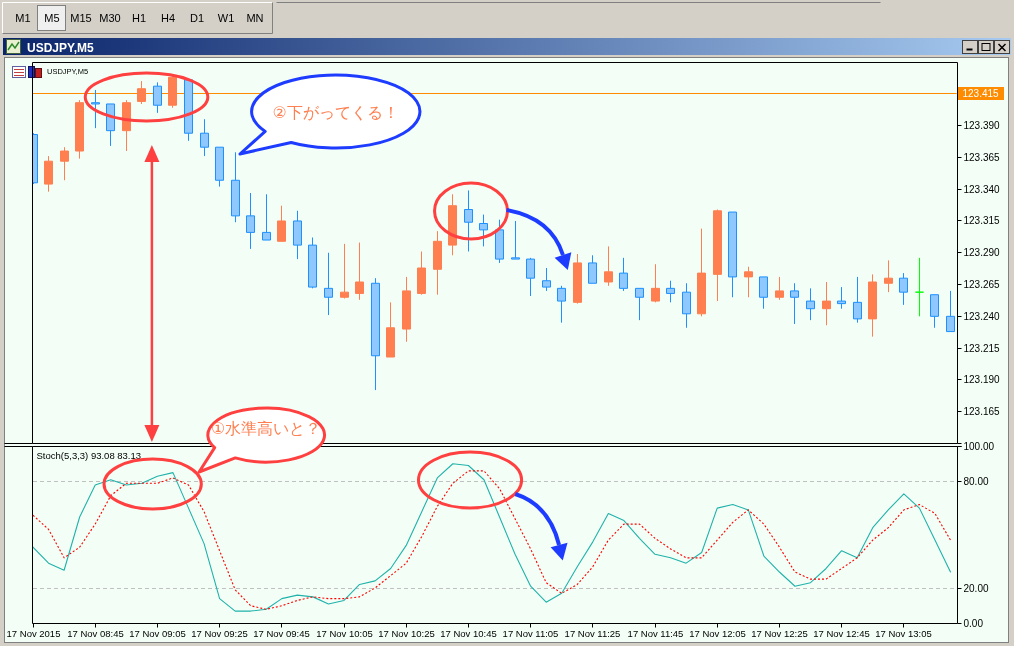 Image resolution: width=1014 pixels, height=646 pixels. Describe the element at coordinates (841, 633) in the screenshot. I see `x-tick-label: 17 Nov 12:45` at that location.